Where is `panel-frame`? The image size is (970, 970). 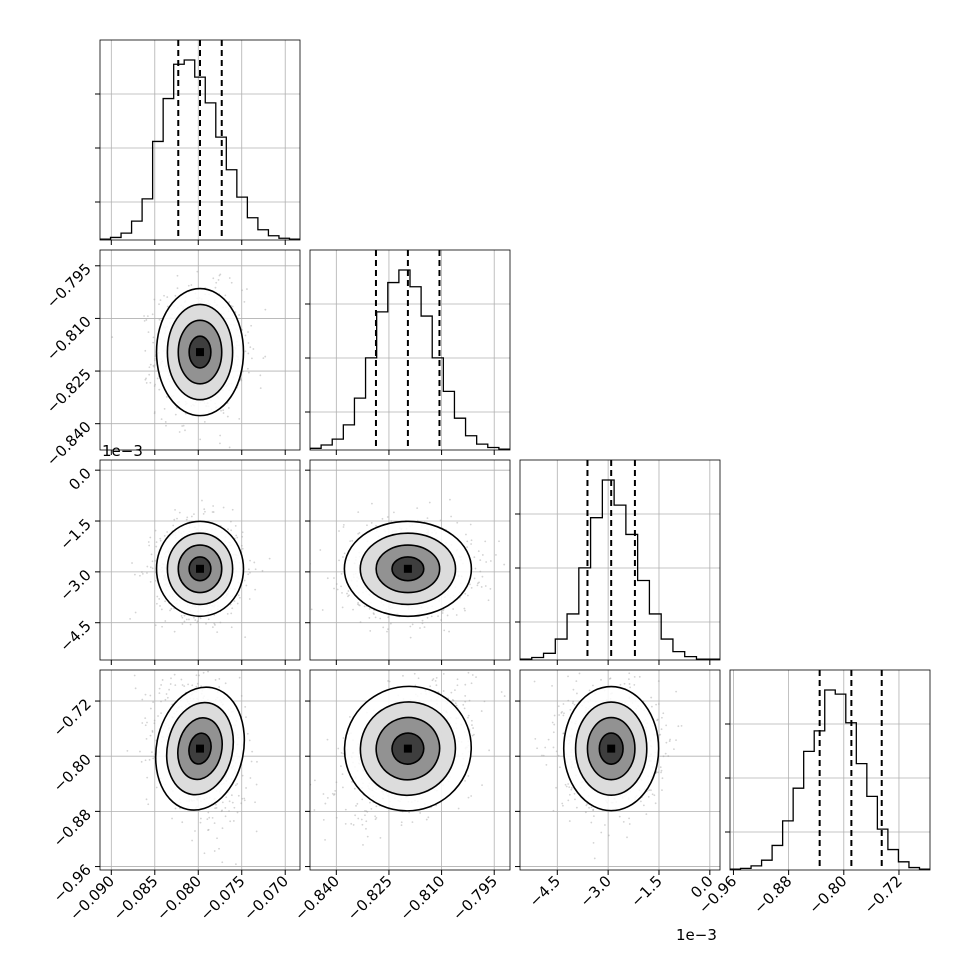
panel-frame is located at coordinates (200, 560).